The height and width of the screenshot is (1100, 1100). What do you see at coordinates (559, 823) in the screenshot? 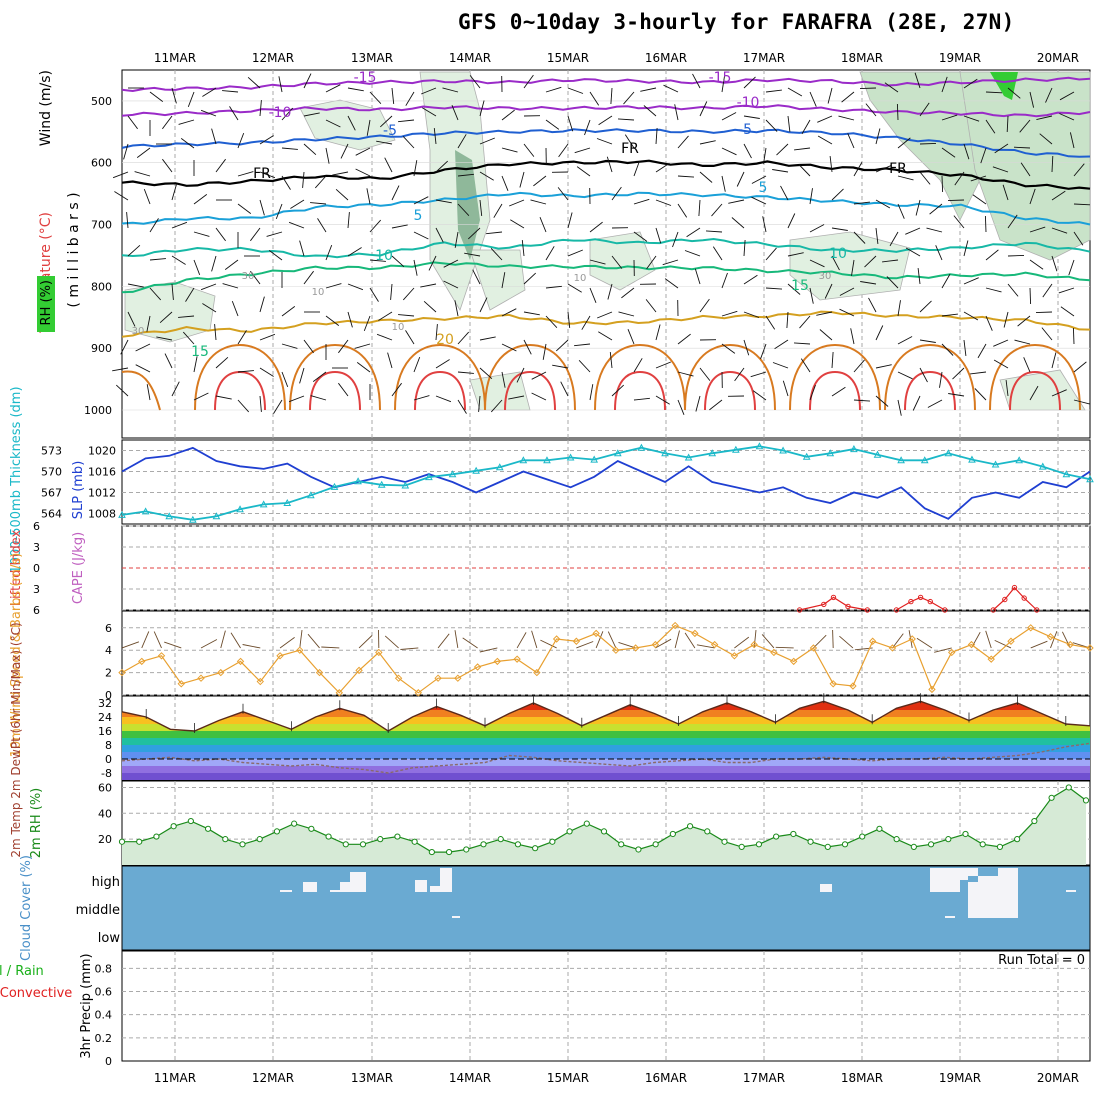
I see `rh-2m-marks: 20 40 60 2m RH (%)` at bounding box center [559, 823].